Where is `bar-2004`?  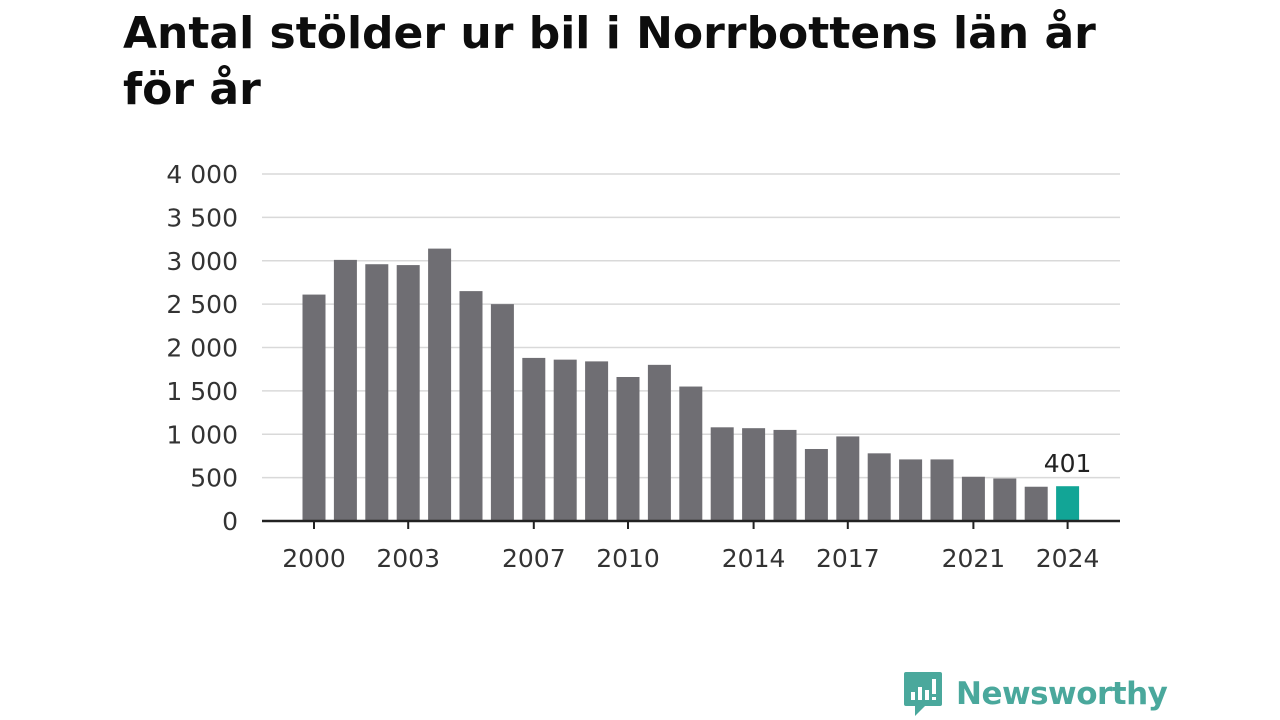 bar-2004 is located at coordinates (440, 385).